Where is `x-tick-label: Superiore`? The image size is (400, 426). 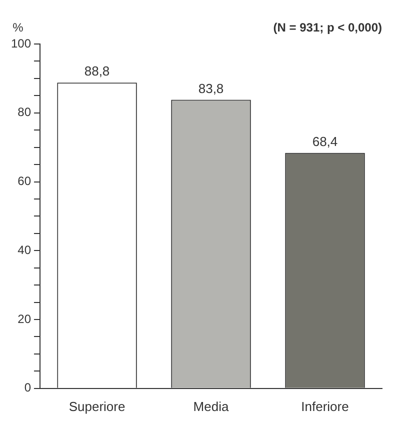
x-tick-label: Superiore is located at coordinates (97, 406).